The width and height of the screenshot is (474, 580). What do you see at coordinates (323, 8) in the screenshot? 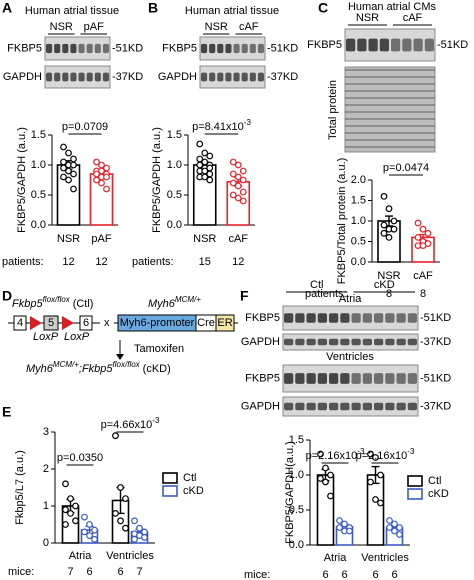
I see `panel-label: C` at bounding box center [323, 8].